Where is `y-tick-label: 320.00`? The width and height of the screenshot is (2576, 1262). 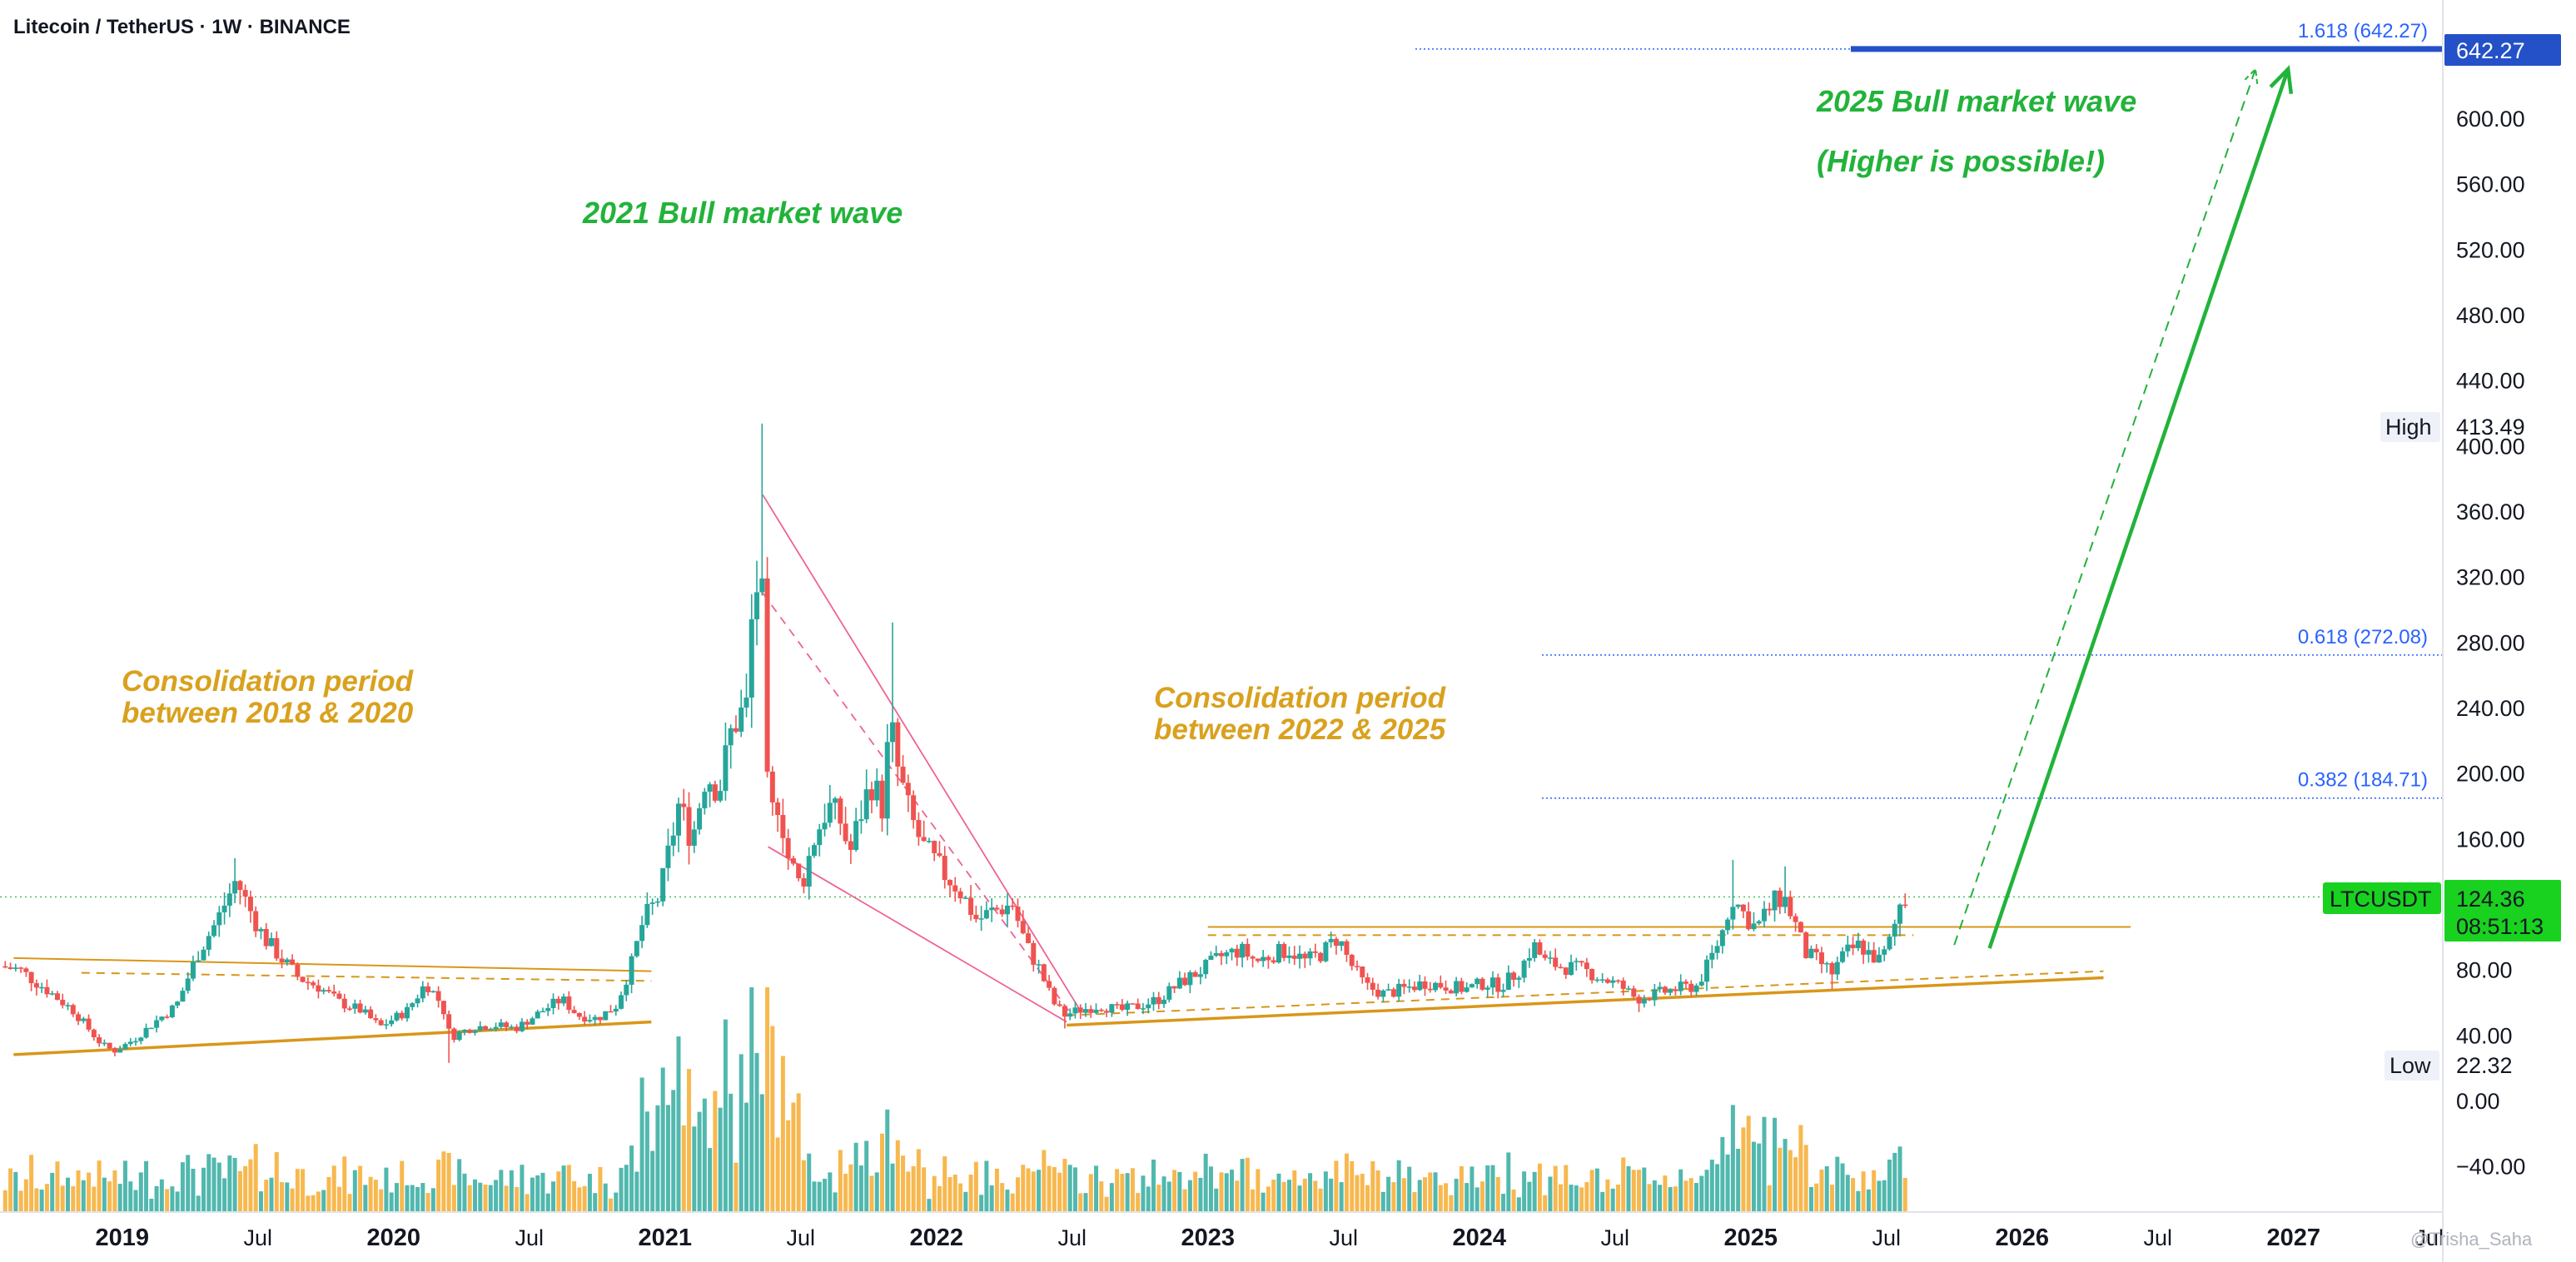
y-tick-label: 320.00 is located at coordinates (2490, 577).